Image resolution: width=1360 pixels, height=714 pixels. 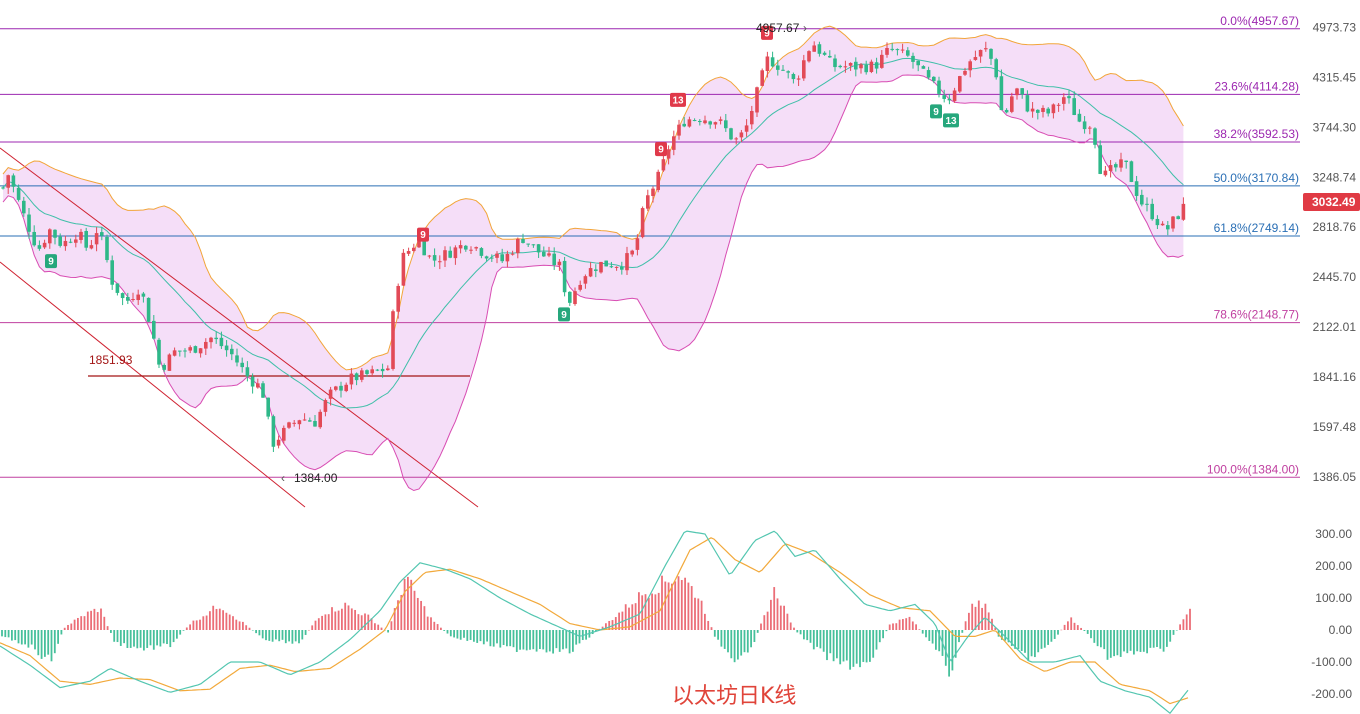 What do you see at coordinates (1335, 28) in the screenshot?
I see `price-tick-label: 4973.73` at bounding box center [1335, 28].